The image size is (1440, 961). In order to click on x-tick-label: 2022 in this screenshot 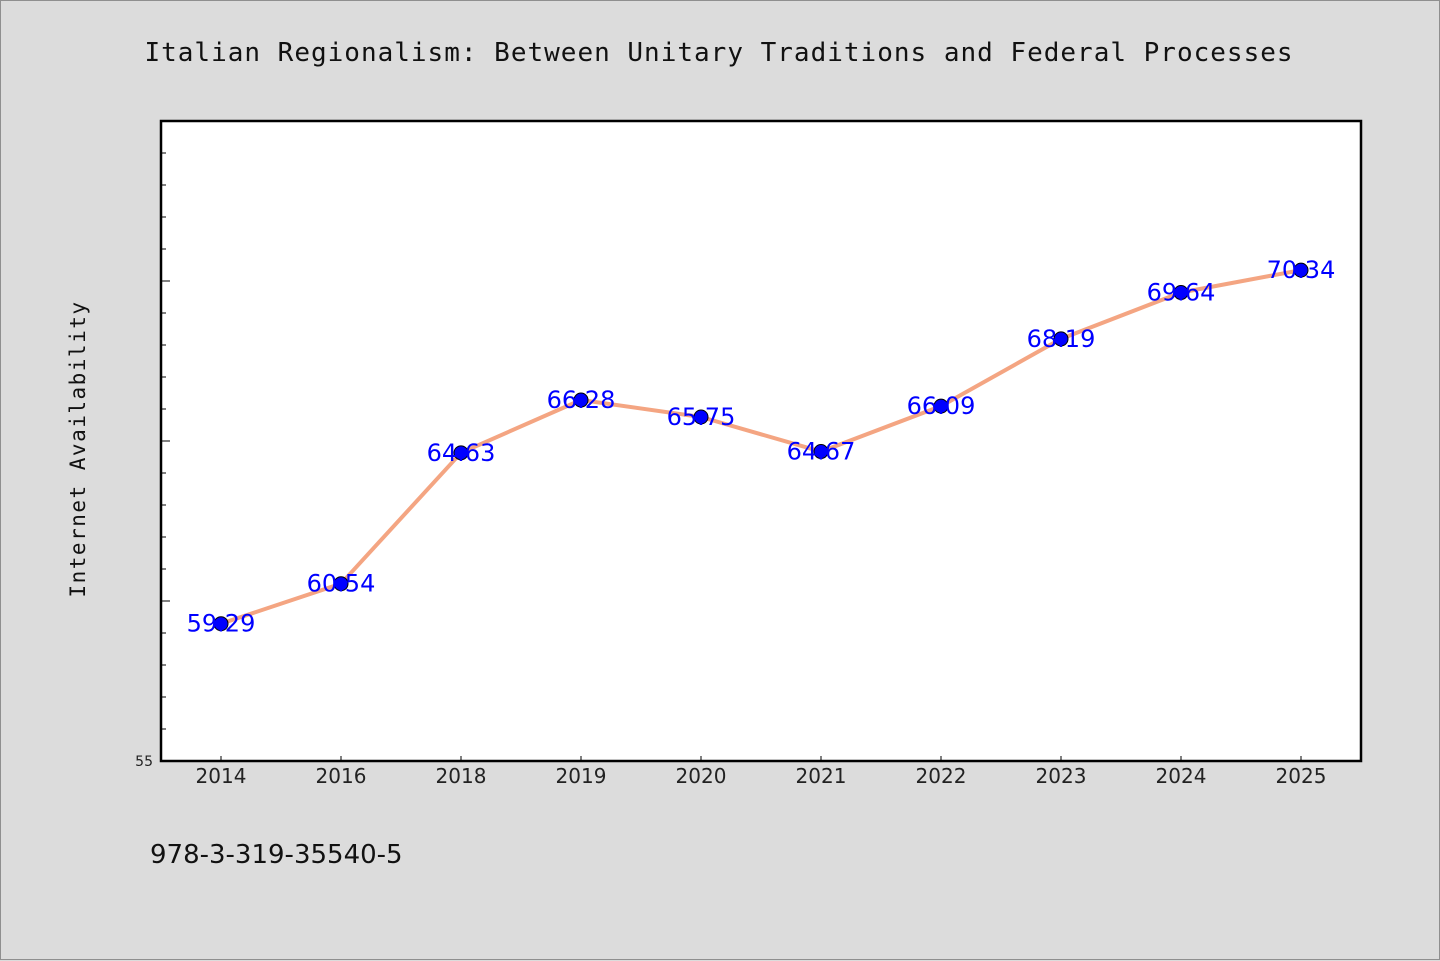, I will do `click(941, 776)`.